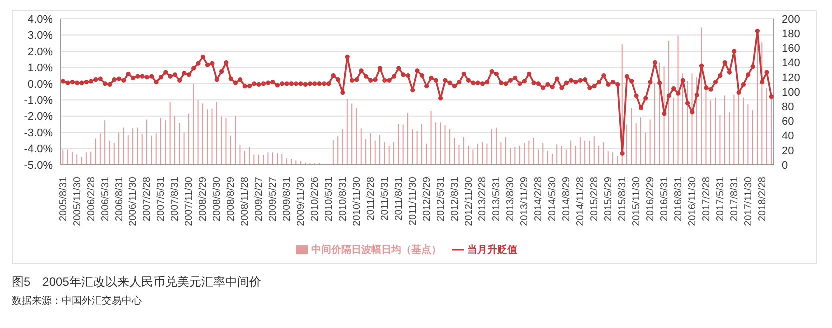 The width and height of the screenshot is (832, 328). Describe the element at coordinates (315, 199) in the screenshot. I see `x-tick-label: 2010/2/26` at that location.